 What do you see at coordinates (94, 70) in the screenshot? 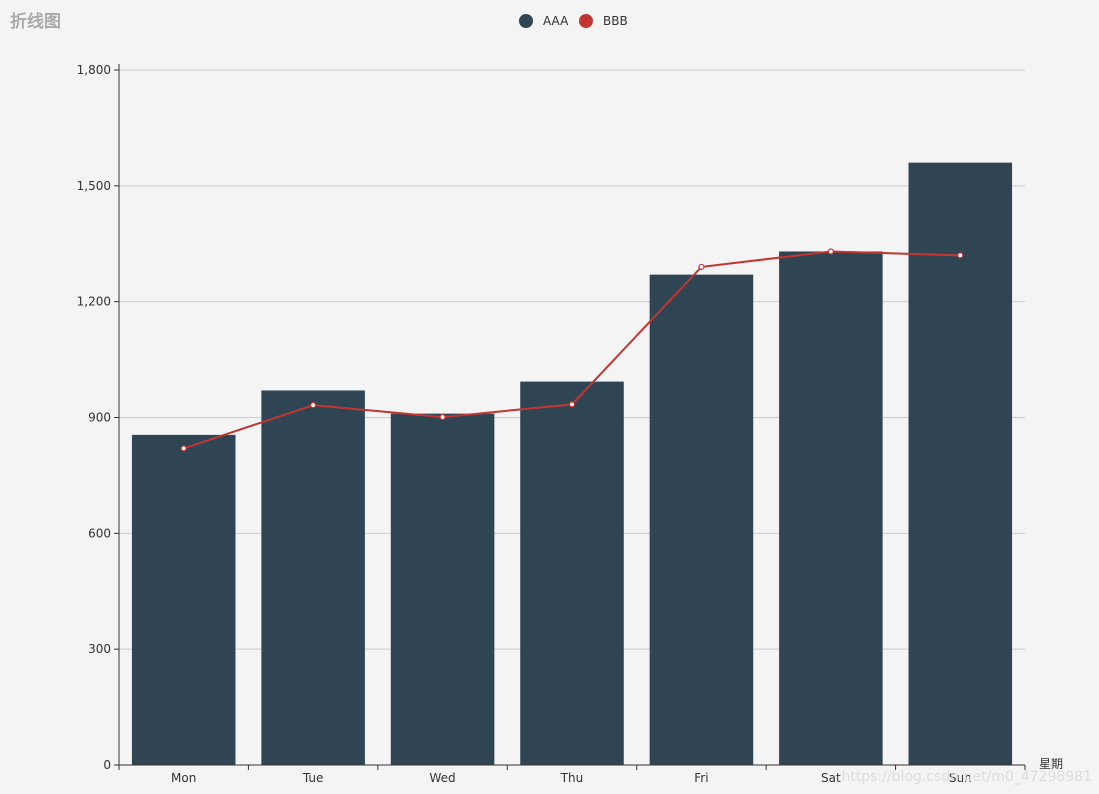
I see `y-tick-label: 1,800` at bounding box center [94, 70].